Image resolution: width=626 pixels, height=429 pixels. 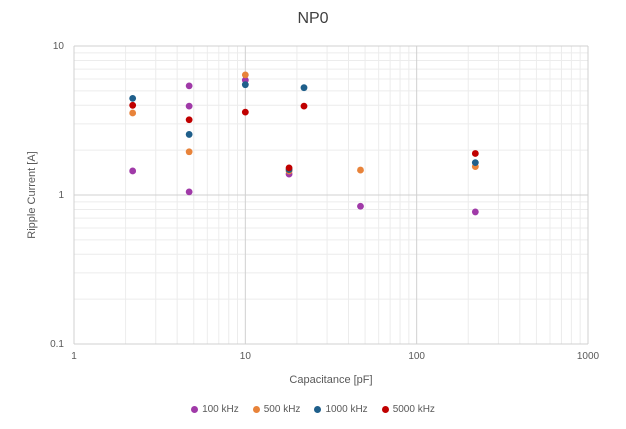 I want to click on legend-label: 1000 kHz, so click(x=346, y=409).